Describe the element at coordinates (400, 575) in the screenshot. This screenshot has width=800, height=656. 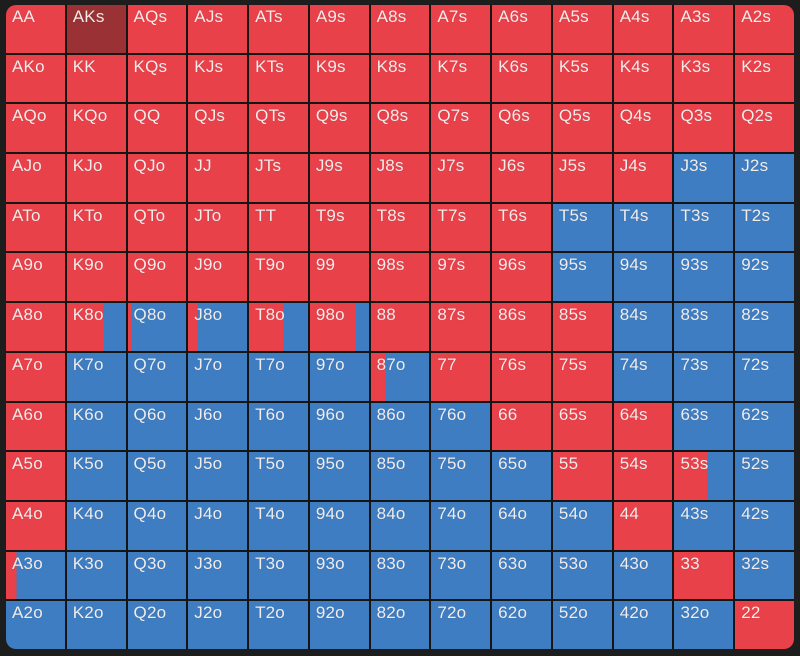
I see `range-cell-83o: 83o` at that location.